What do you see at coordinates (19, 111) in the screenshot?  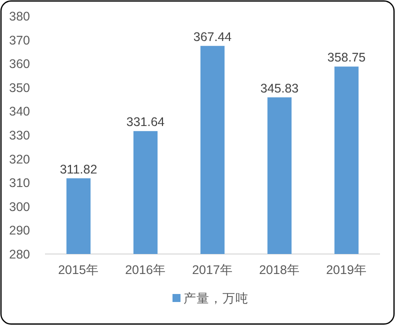 I see `y-tick-label: 340` at bounding box center [19, 111].